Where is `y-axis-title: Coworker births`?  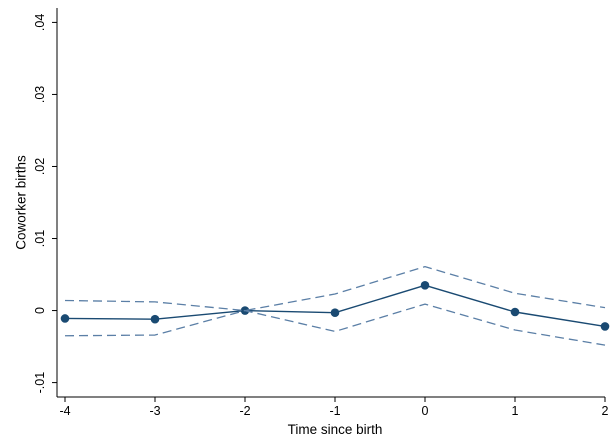 y-axis-title: Coworker births is located at coordinates (21, 202).